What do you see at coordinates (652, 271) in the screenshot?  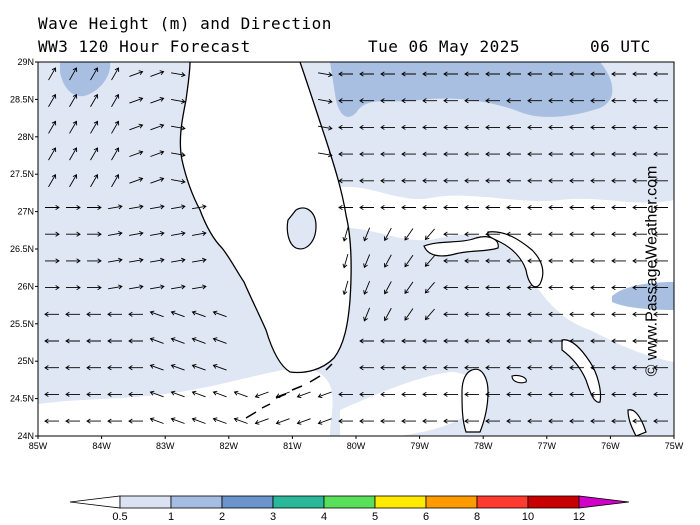 I see `site-credit: © www.PassageWeather.com` at bounding box center [652, 271].